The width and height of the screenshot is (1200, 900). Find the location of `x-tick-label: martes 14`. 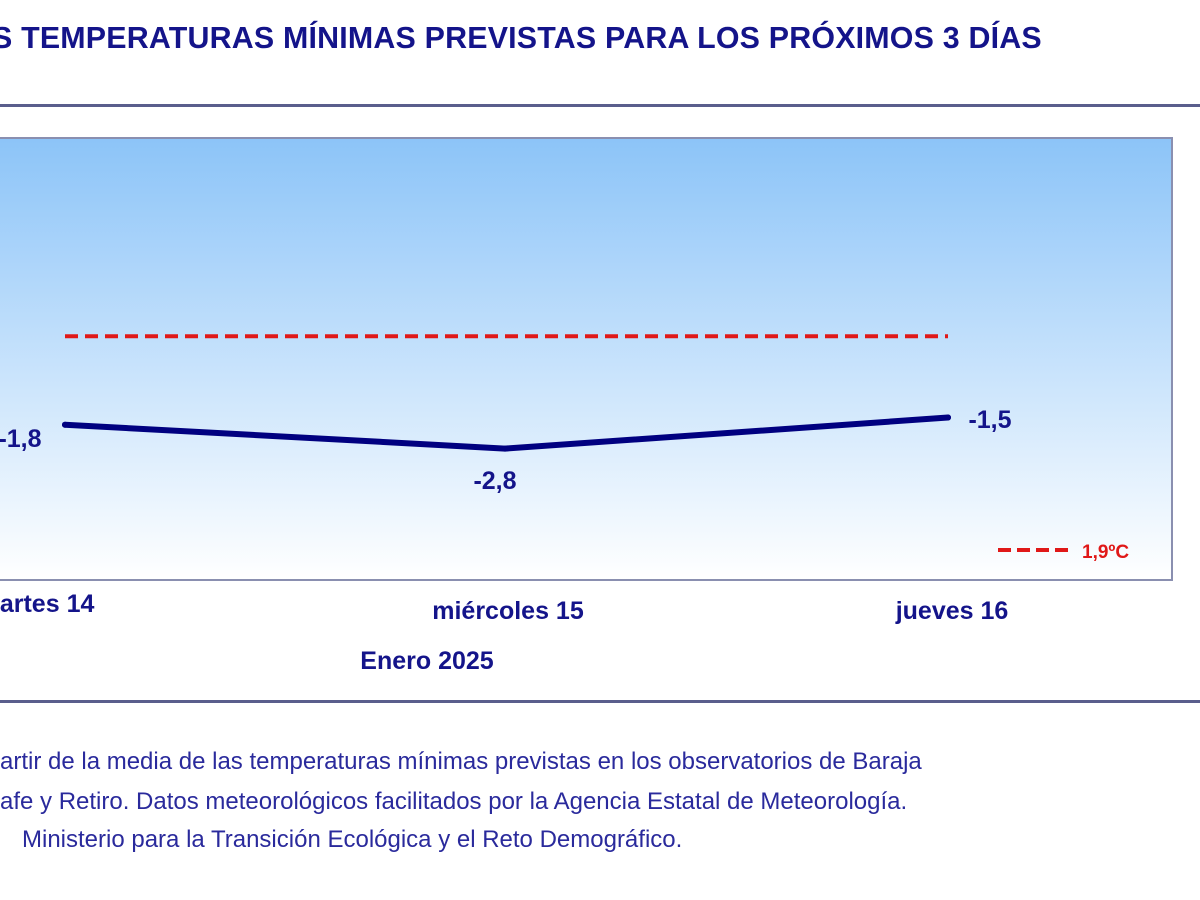

x-tick-label: martes 14 is located at coordinates (47, 604).